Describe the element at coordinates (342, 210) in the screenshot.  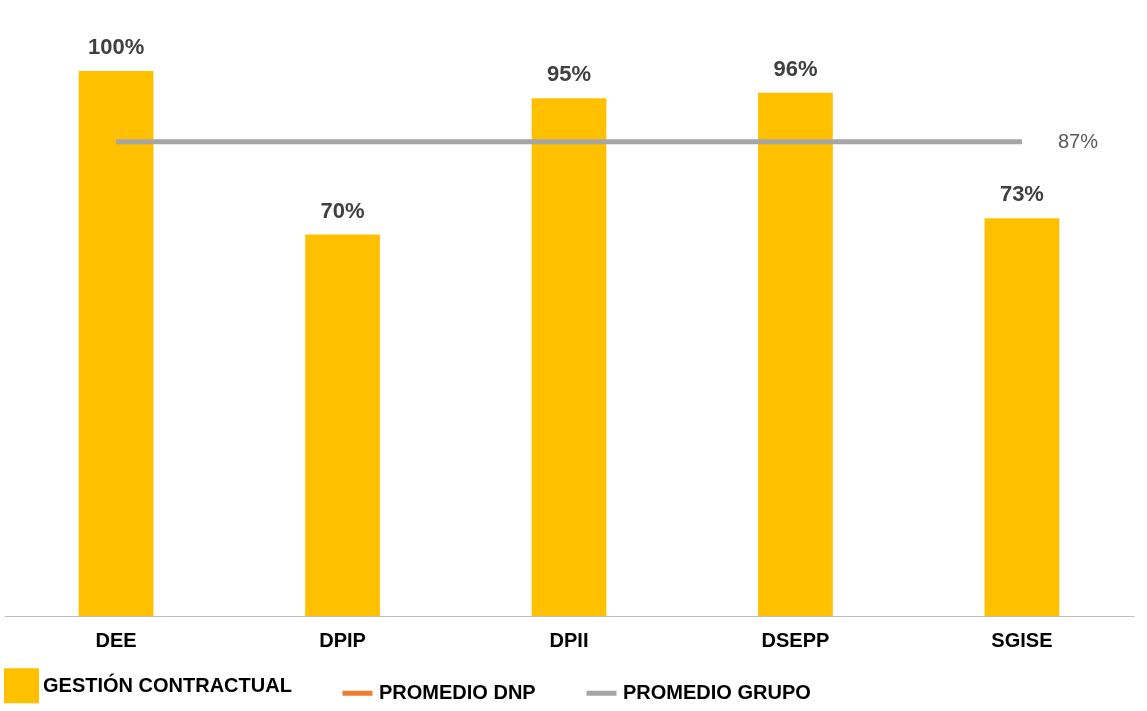
I see `data-label: 70%` at that location.